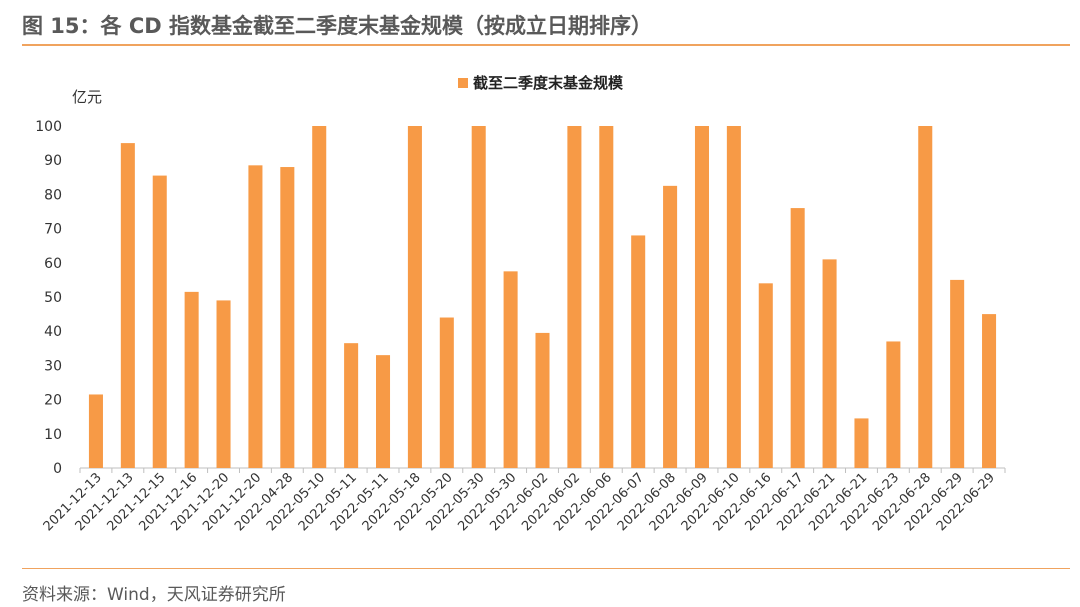 This screenshot has height=607, width=1080. I want to click on y-tick-label: 20, so click(53, 401).